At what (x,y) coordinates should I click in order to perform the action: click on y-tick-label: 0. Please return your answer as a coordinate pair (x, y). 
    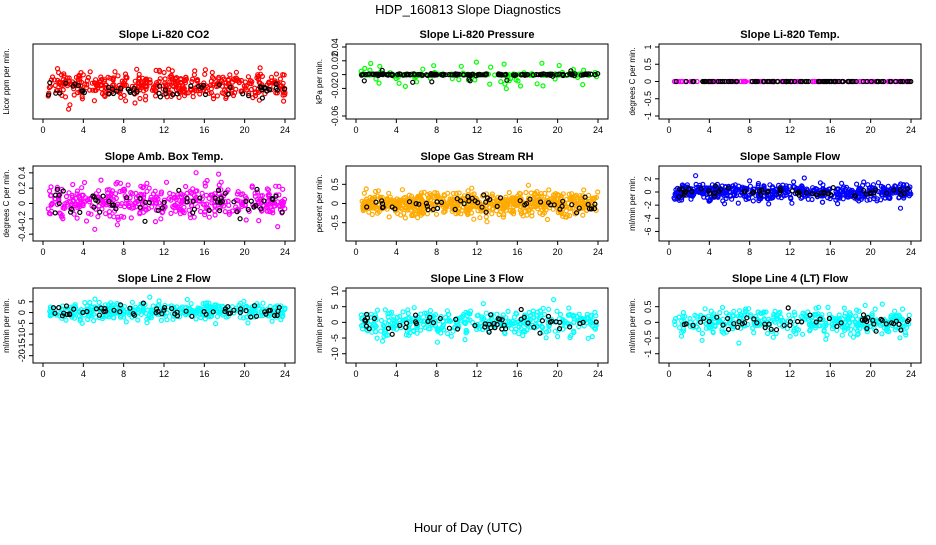
    Looking at the image, I should click on (648, 322).